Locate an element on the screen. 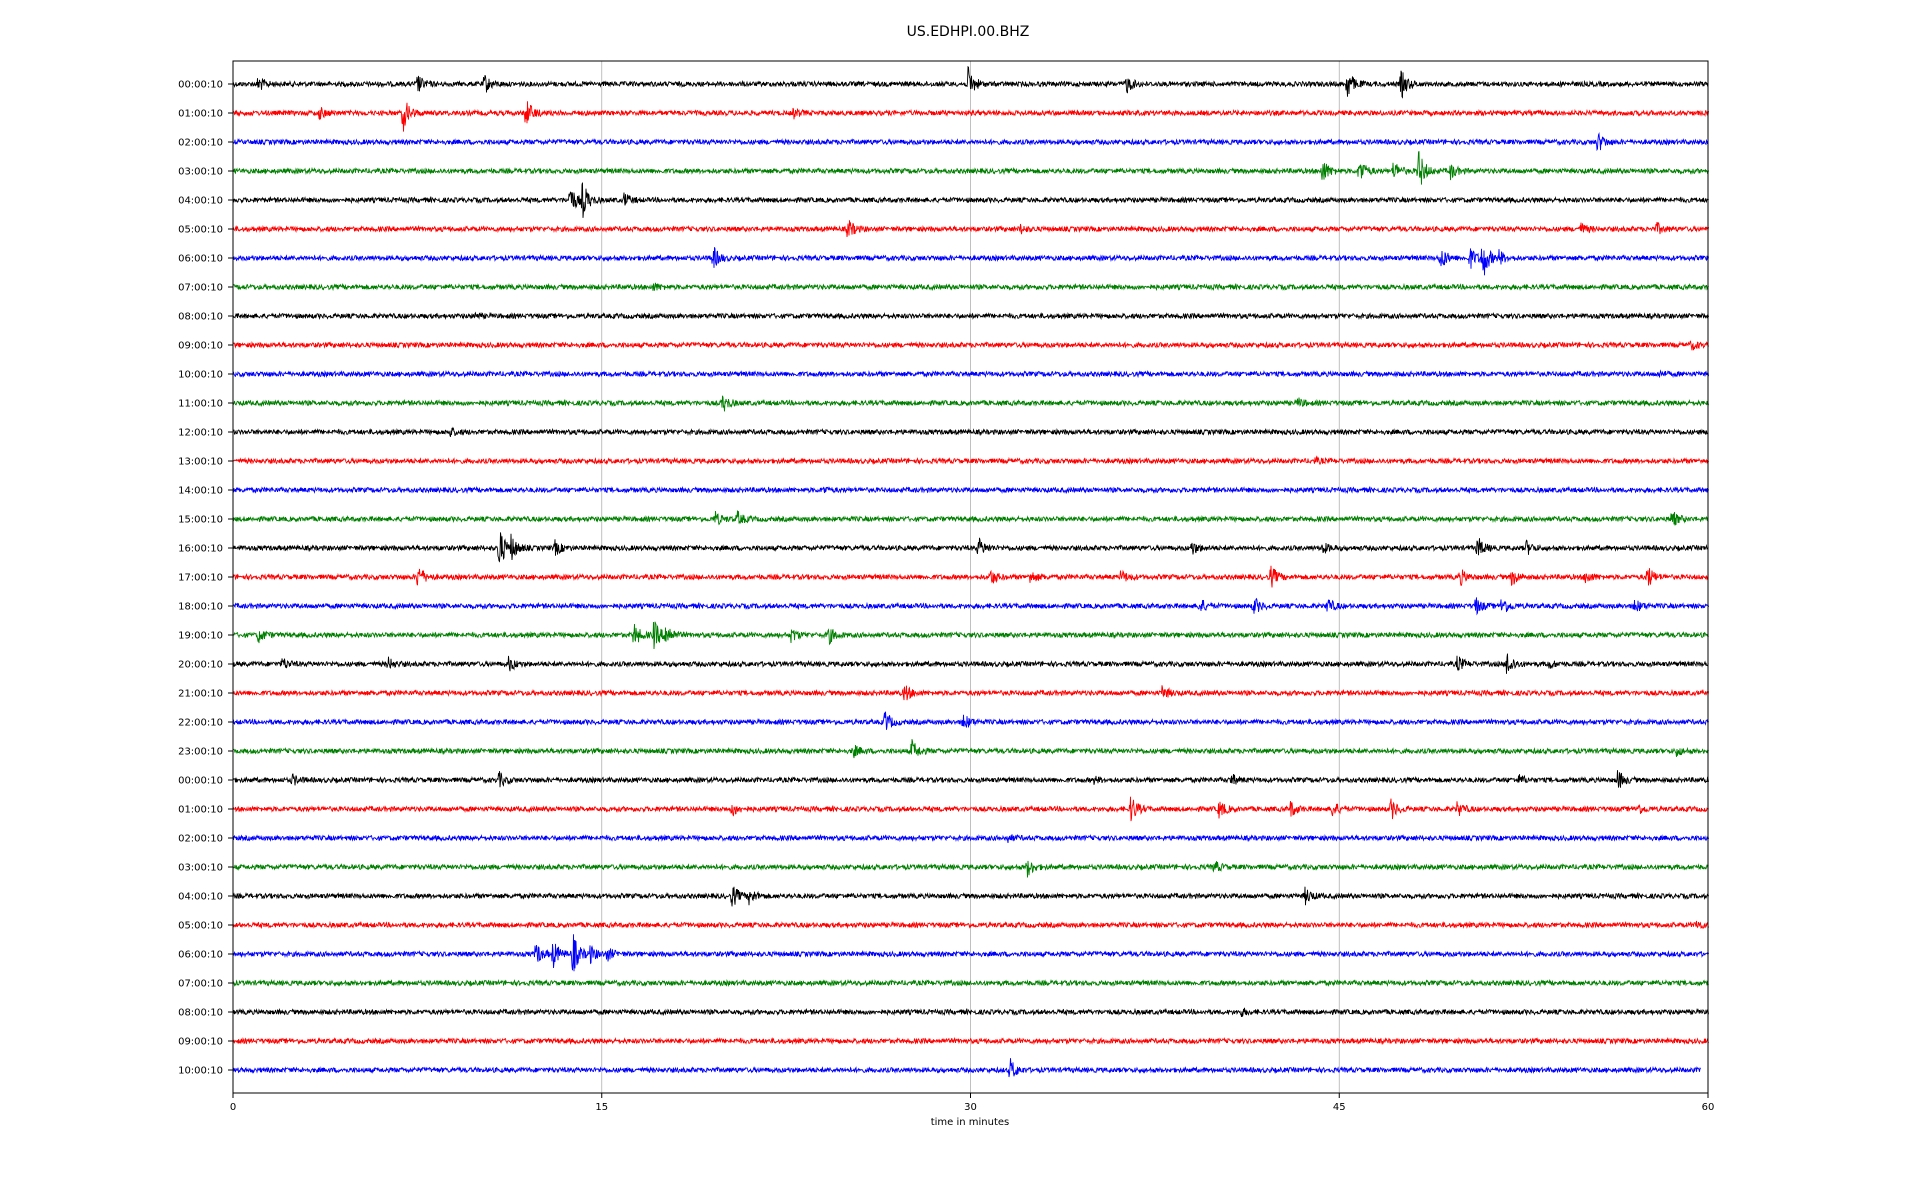 The image size is (1920, 1200). y-tick-label: 21:00:10 is located at coordinates (200, 694).